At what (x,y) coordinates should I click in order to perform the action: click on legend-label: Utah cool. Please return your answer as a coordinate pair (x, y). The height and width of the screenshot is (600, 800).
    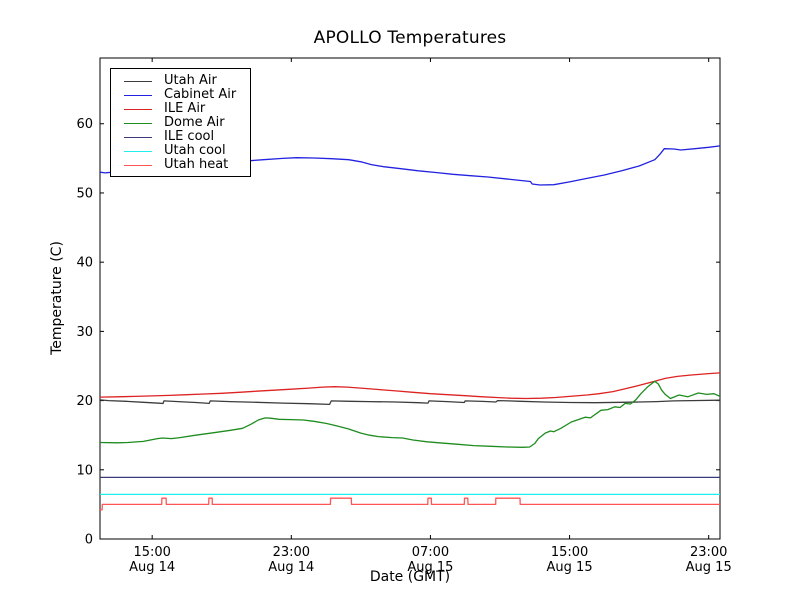
    Looking at the image, I should click on (195, 150).